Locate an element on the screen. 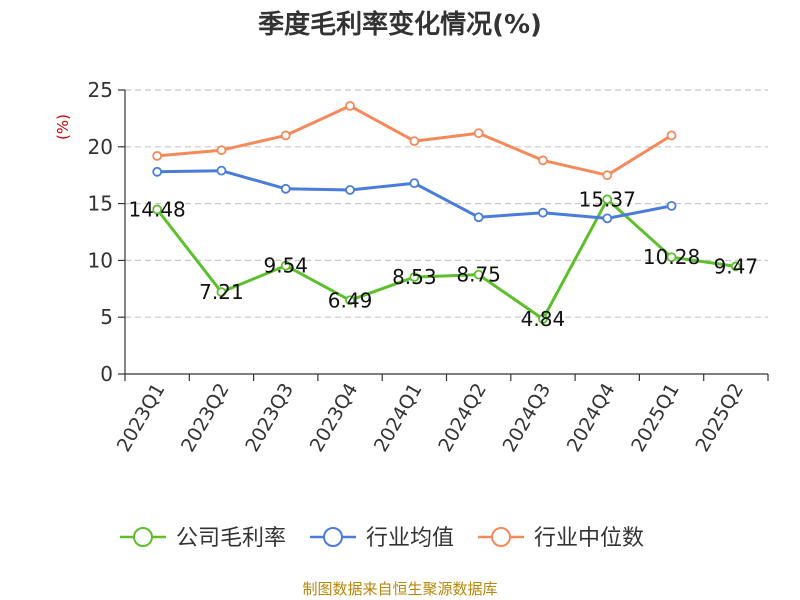  x-tick-label: 2023Q2 is located at coordinates (205, 418).